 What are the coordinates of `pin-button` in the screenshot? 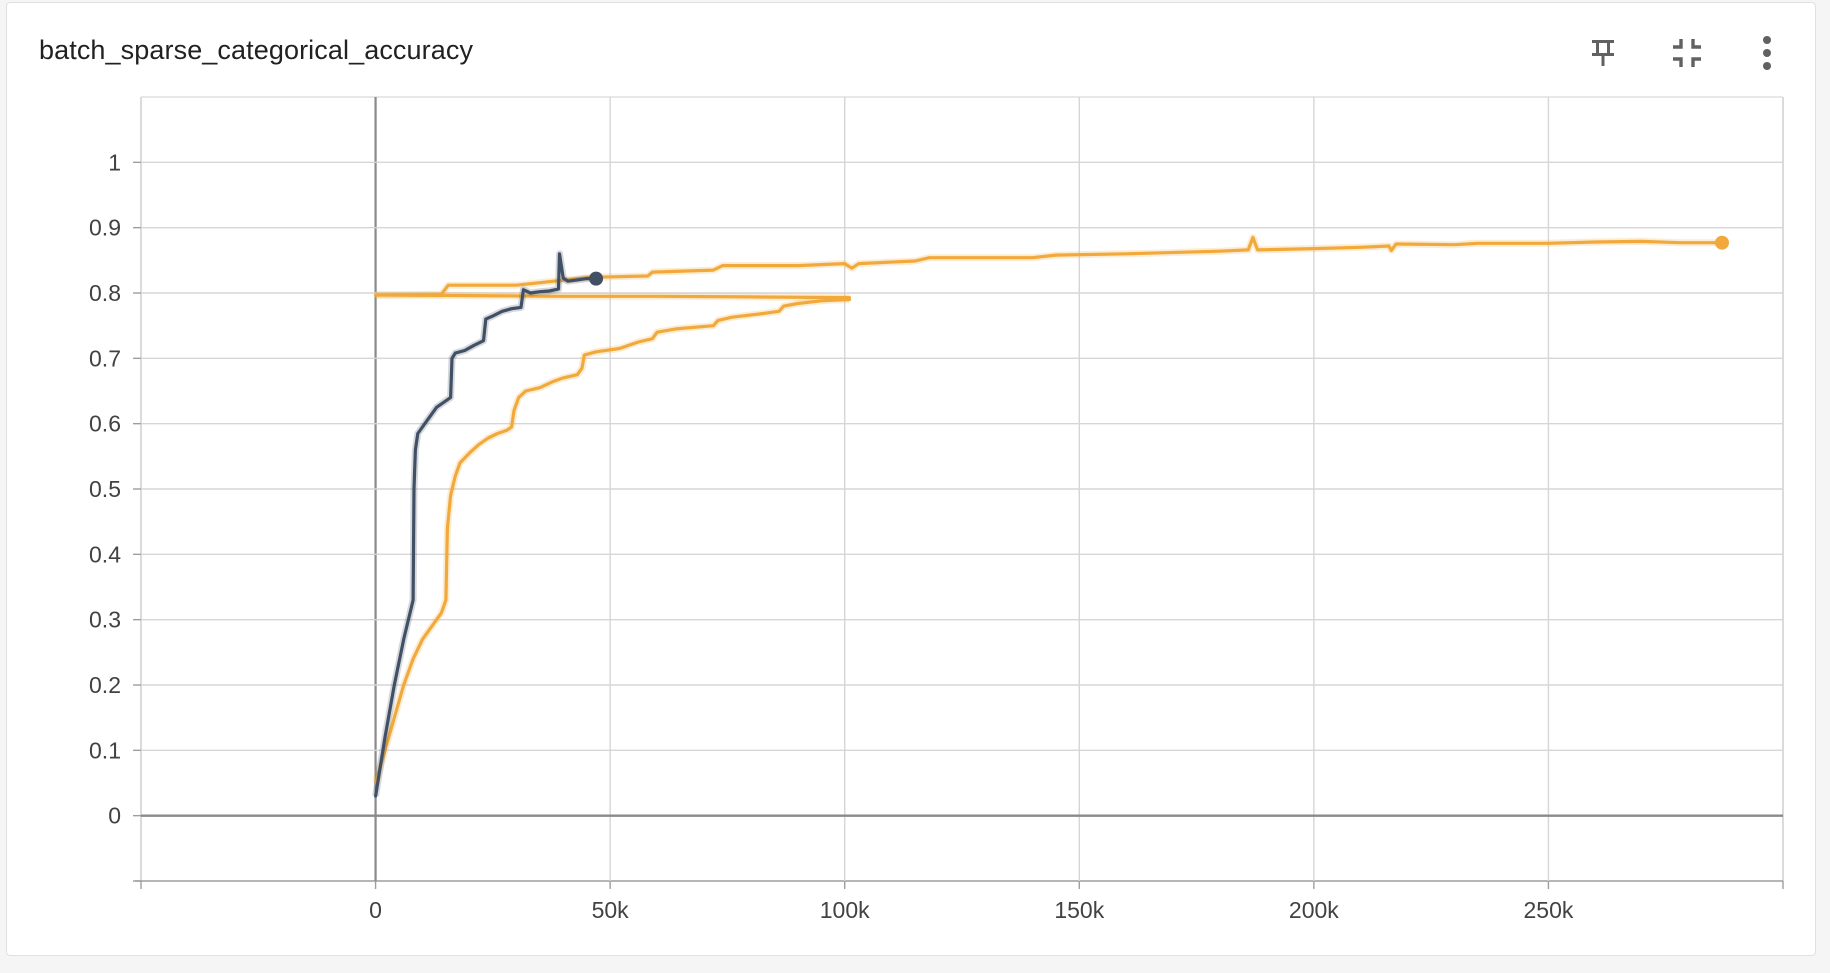 It's located at (1603, 53).